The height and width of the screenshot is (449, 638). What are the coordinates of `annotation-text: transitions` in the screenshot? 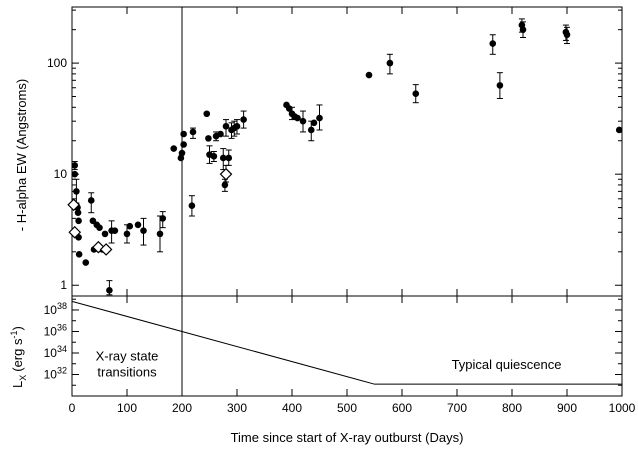 It's located at (127, 372).